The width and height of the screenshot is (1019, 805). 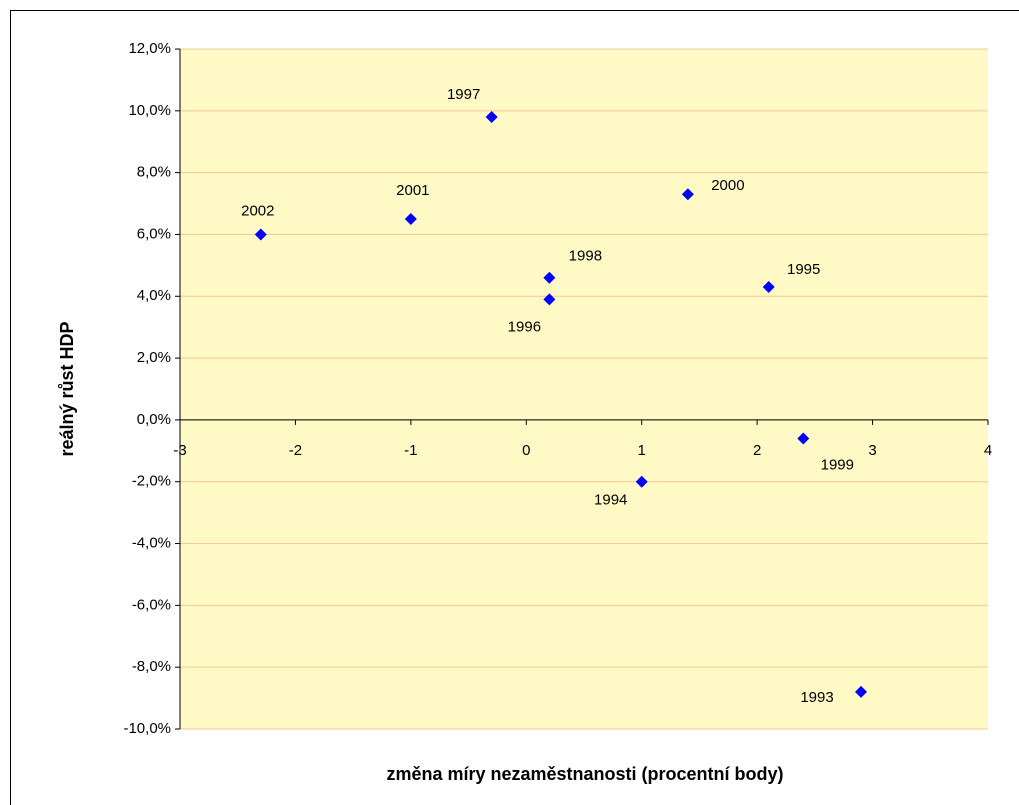 I want to click on y-tick-label: -10,0%, so click(x=147, y=728).